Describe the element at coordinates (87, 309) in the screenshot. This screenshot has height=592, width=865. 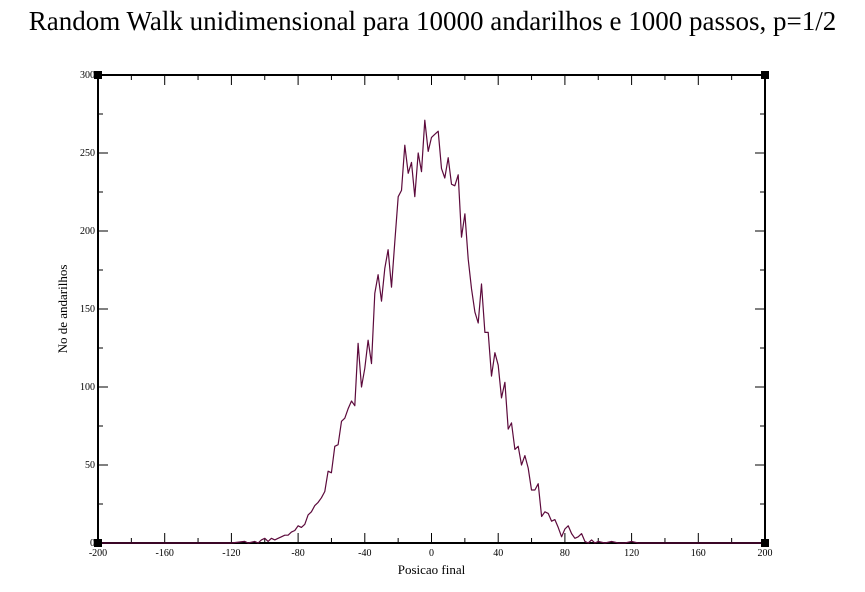
I see `y-tick-label: 150` at that location.